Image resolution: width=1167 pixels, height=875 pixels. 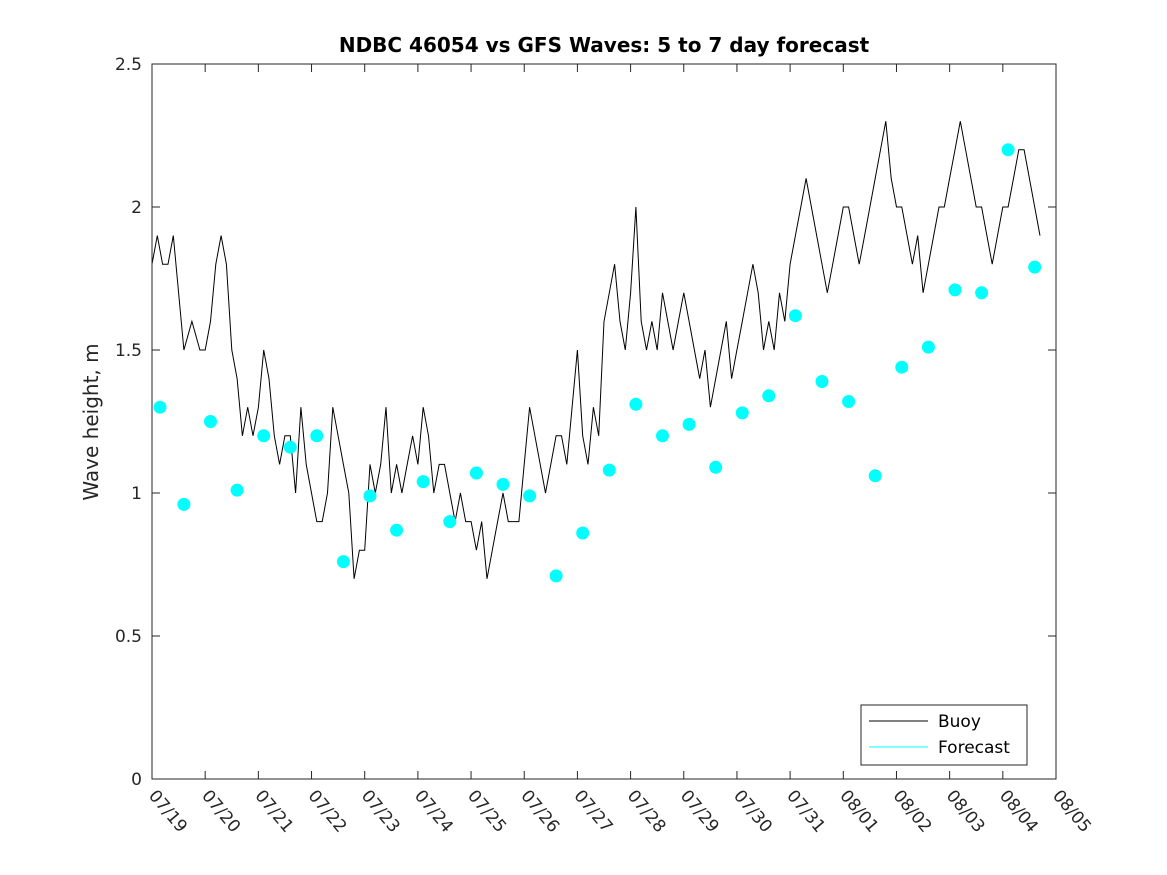 I want to click on x-tick-label: 07/22, so click(x=327, y=811).